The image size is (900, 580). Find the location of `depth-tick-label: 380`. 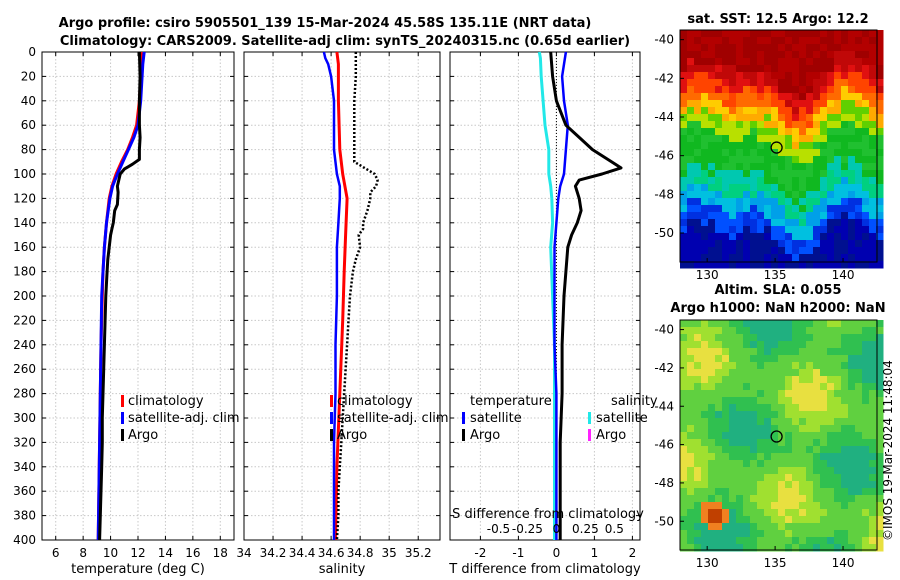

depth-tick-label: 380 is located at coordinates (24, 516).